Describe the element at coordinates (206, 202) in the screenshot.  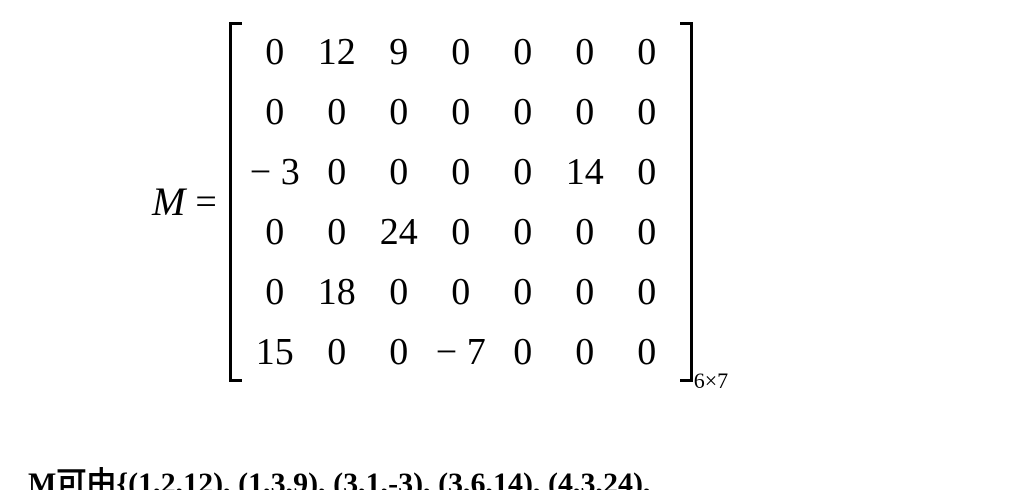
I see `equals-sign: =` at that location.